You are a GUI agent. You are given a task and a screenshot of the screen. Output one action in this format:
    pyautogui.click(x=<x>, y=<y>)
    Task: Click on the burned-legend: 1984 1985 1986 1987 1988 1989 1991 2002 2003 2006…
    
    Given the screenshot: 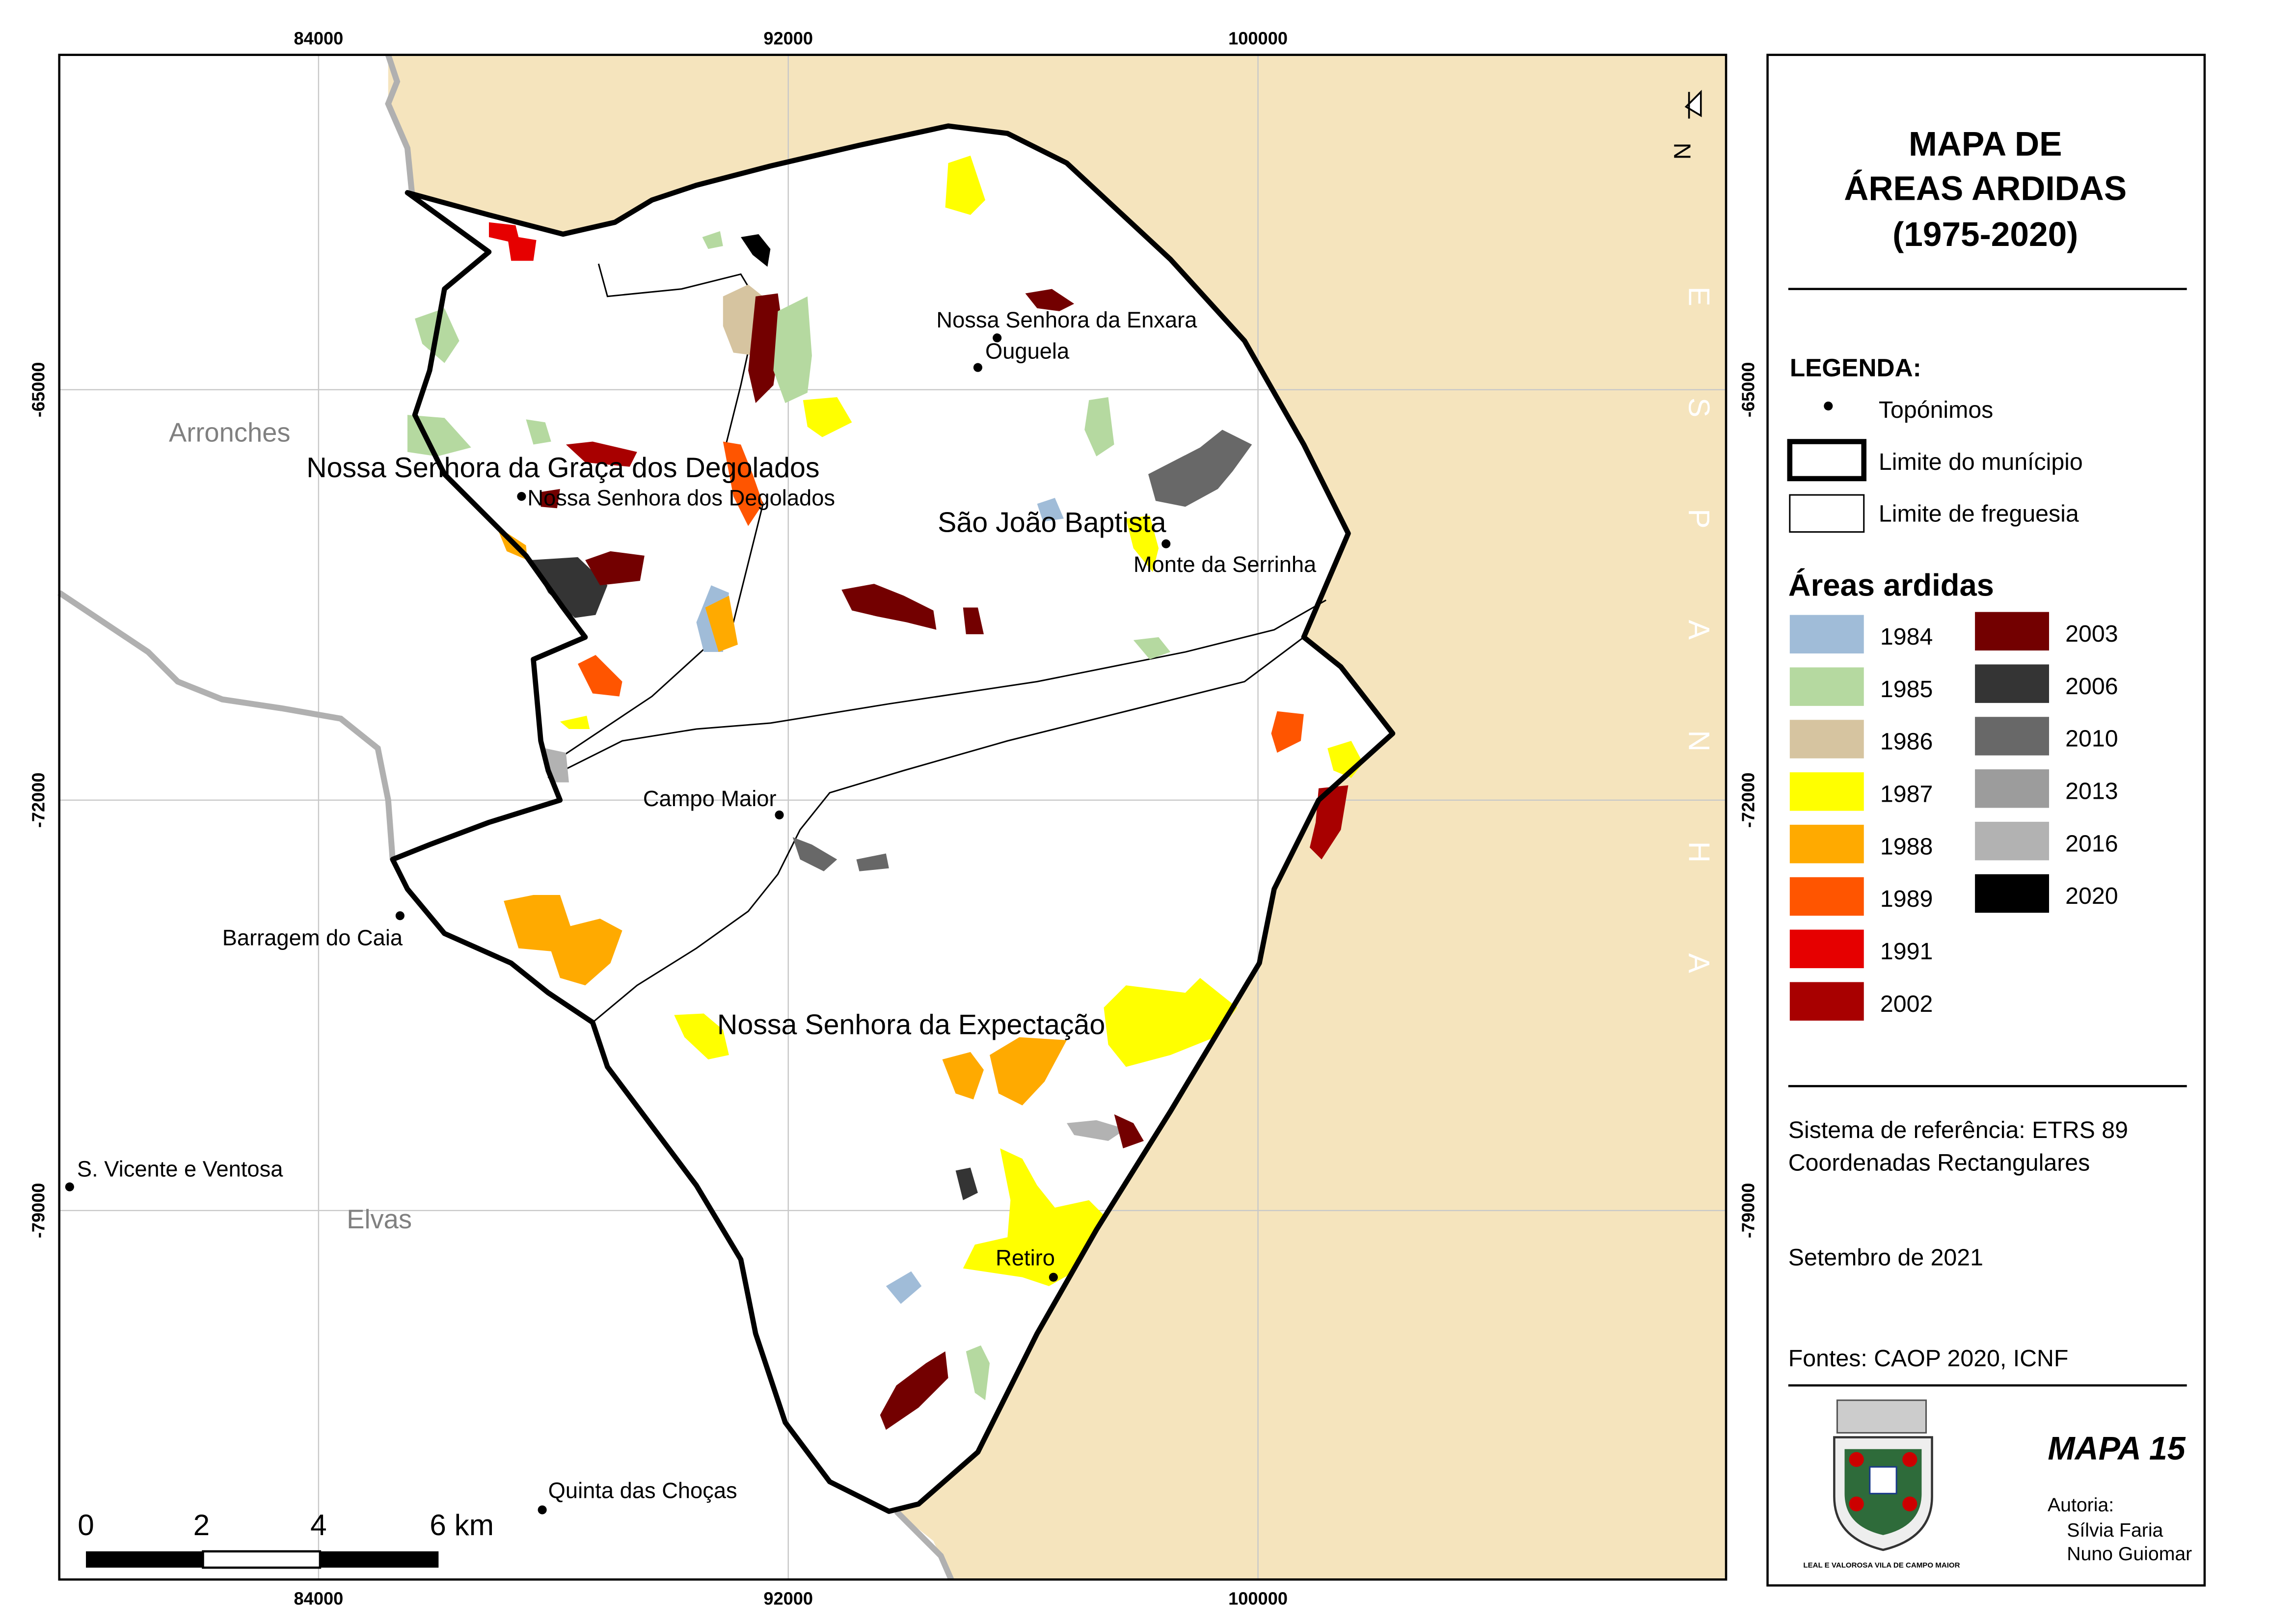 What is the action you would take?
    pyautogui.click(x=1954, y=816)
    